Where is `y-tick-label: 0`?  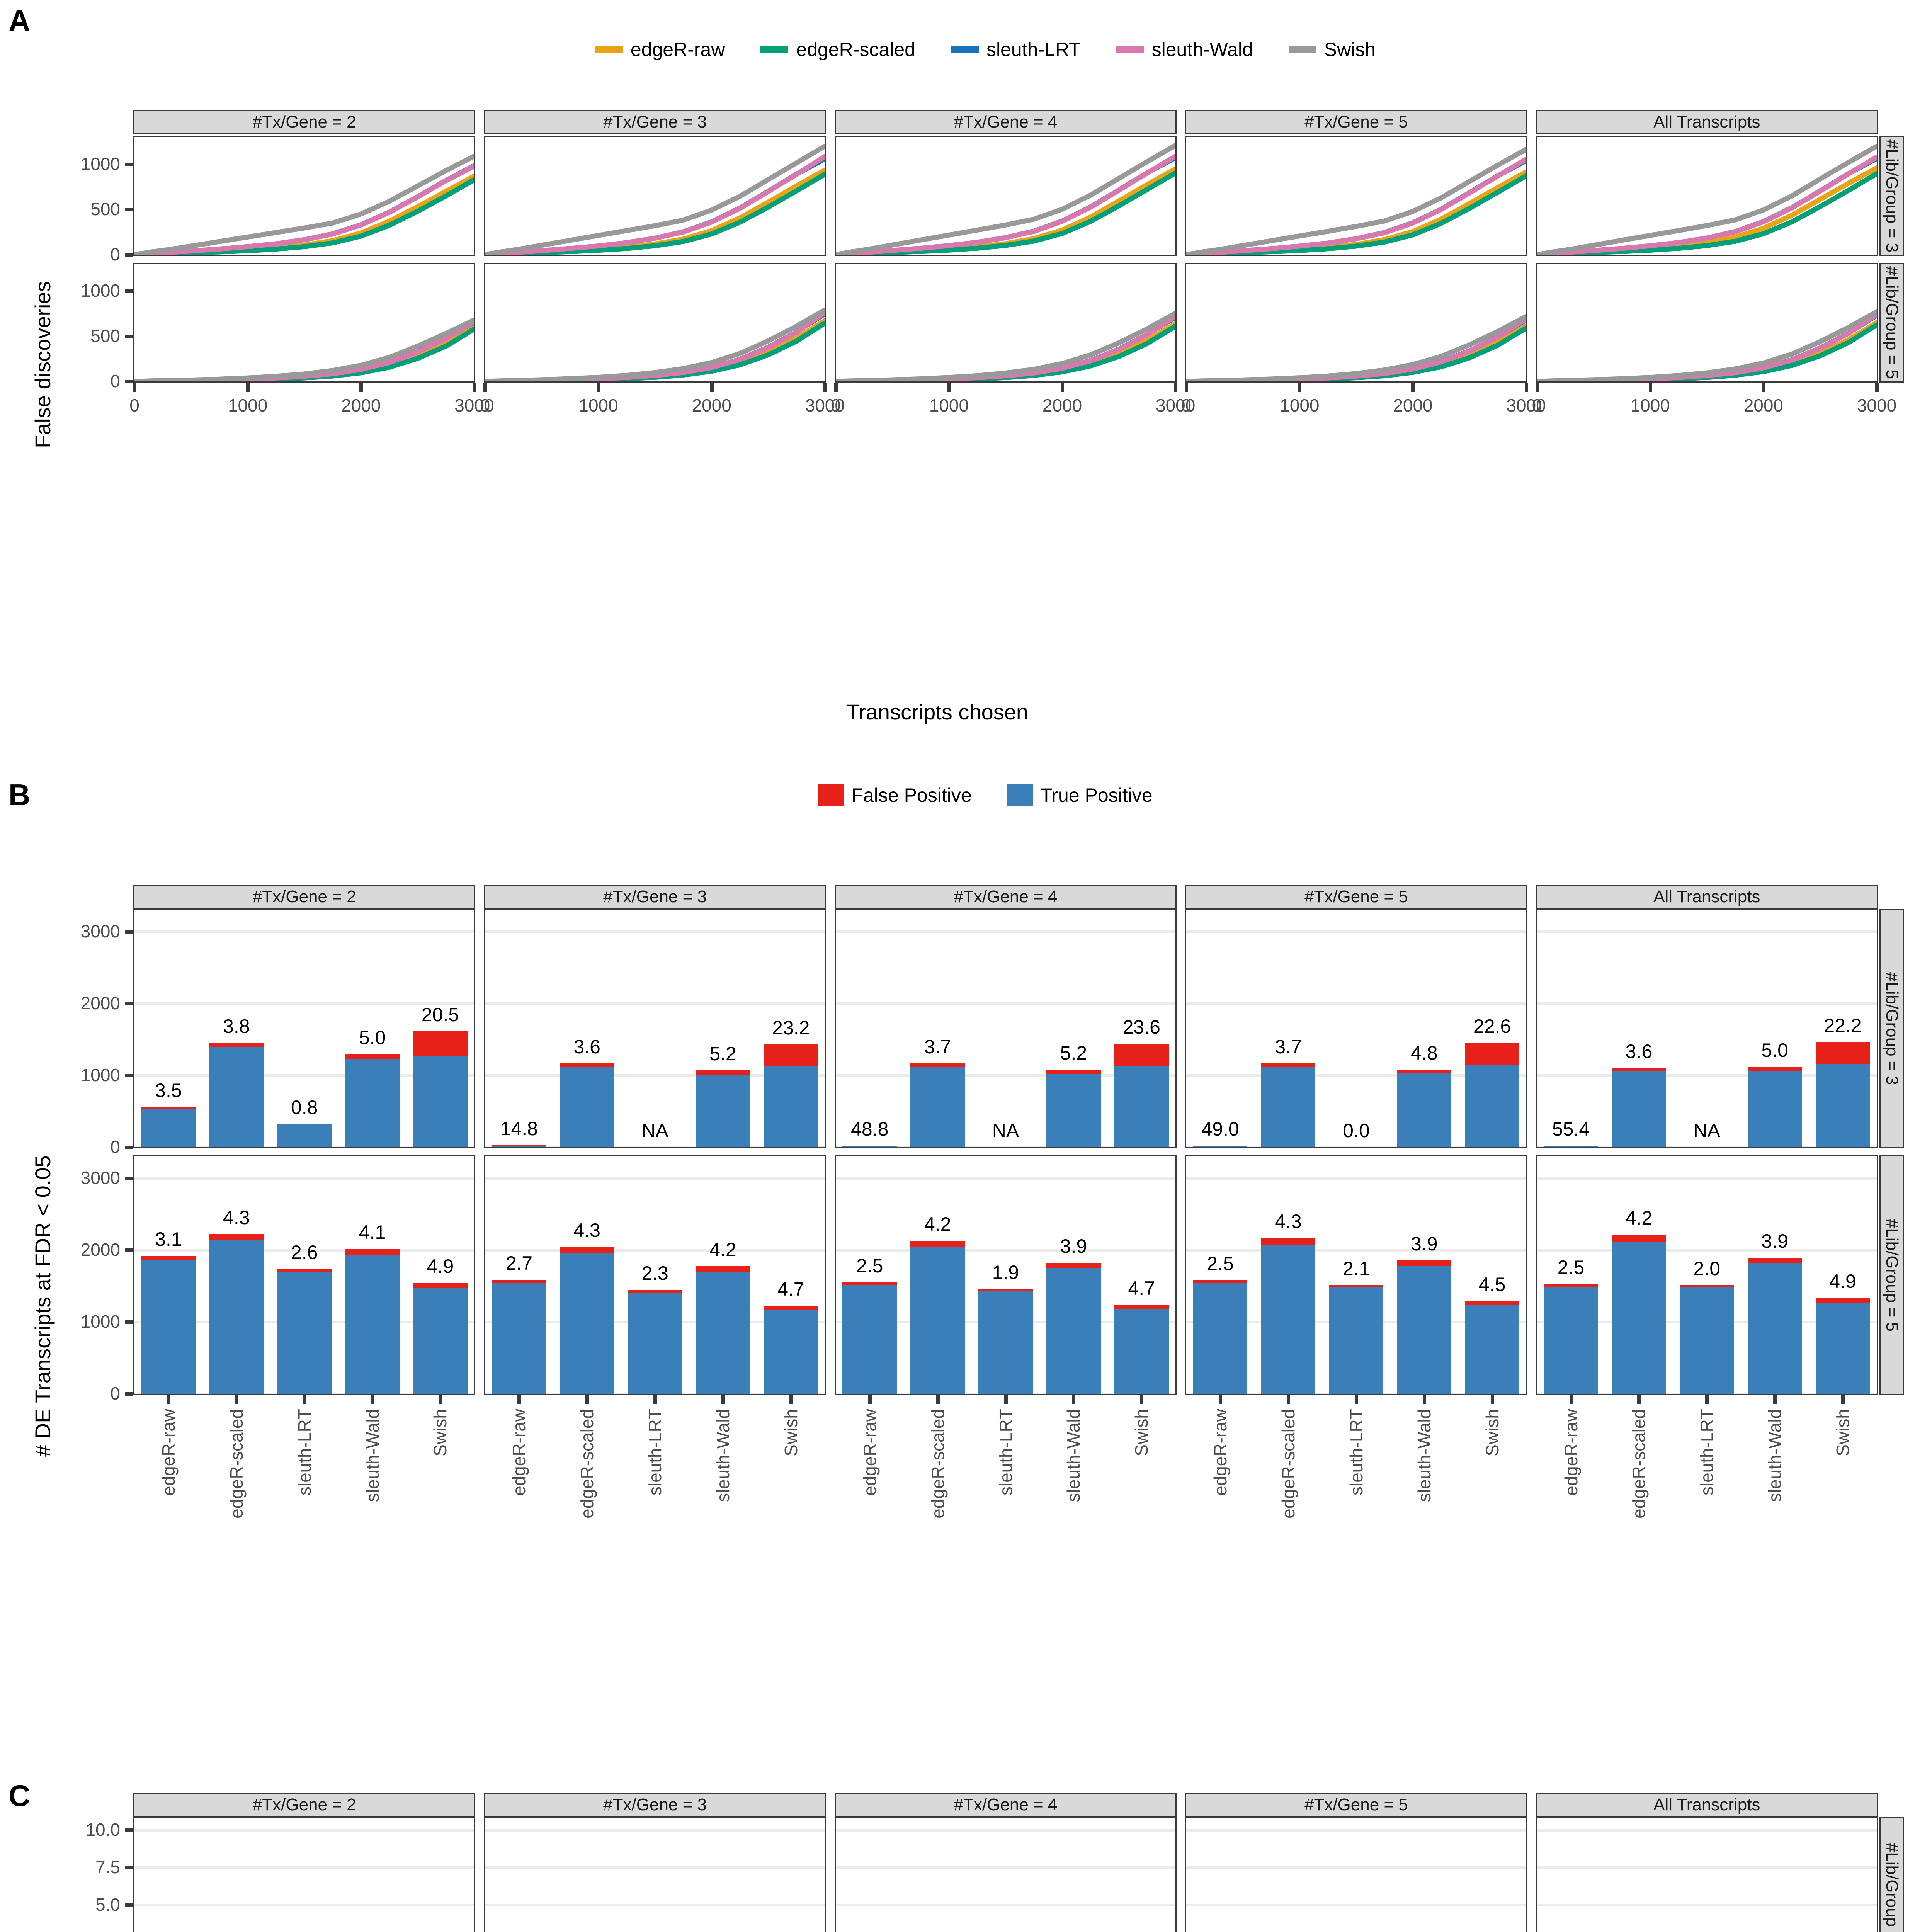
y-tick-label: 0 is located at coordinates (115, 1147).